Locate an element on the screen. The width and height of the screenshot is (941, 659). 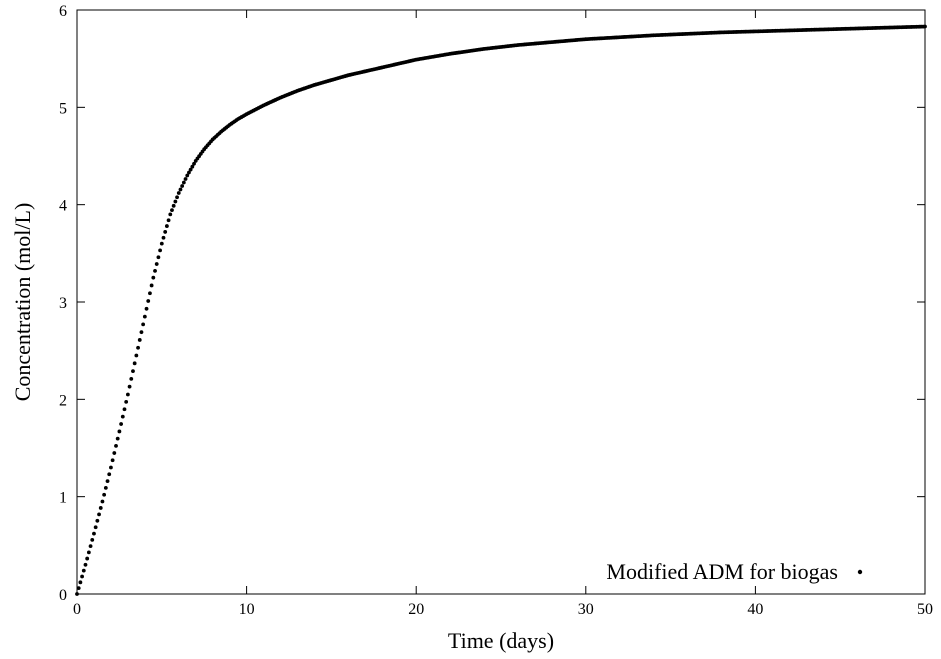
y-tick-label: 5 is located at coordinates (63, 108).